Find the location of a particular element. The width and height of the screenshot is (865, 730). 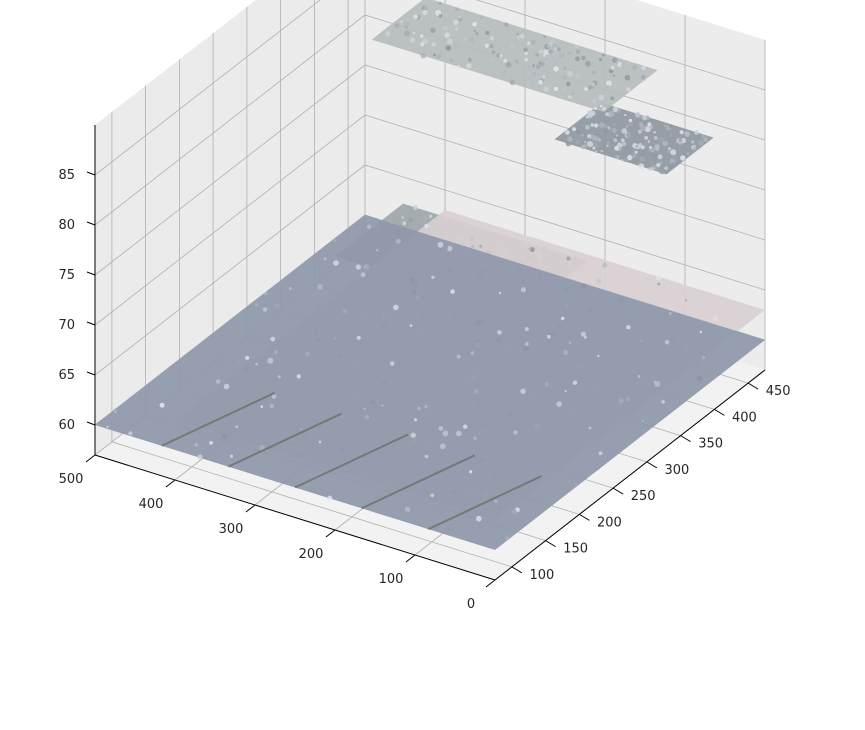

y-tick-mark is located at coordinates (652, 465).